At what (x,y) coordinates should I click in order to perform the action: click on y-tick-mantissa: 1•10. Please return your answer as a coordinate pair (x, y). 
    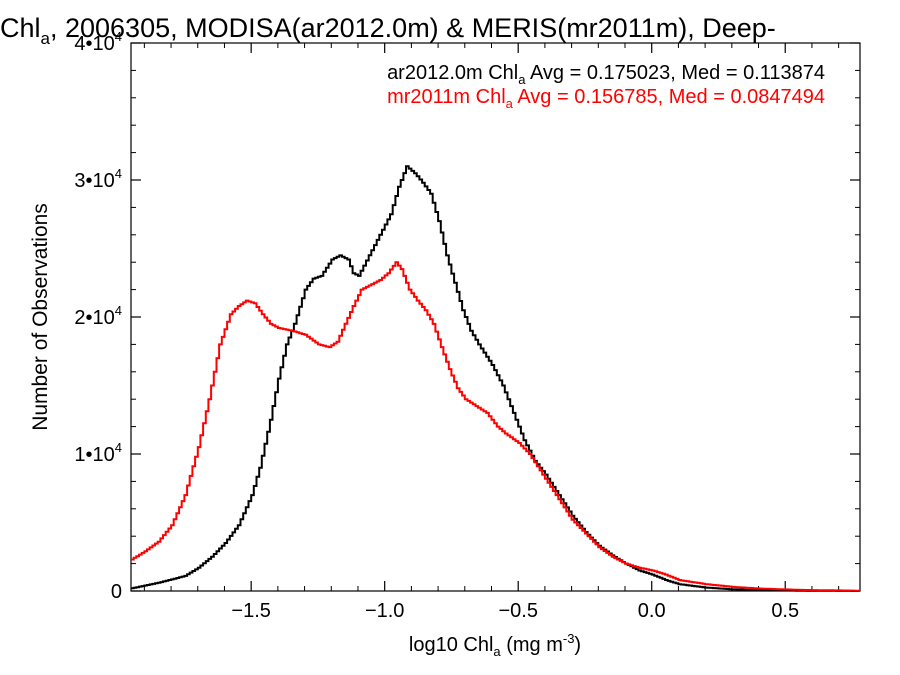
    Looking at the image, I should click on (94, 455).